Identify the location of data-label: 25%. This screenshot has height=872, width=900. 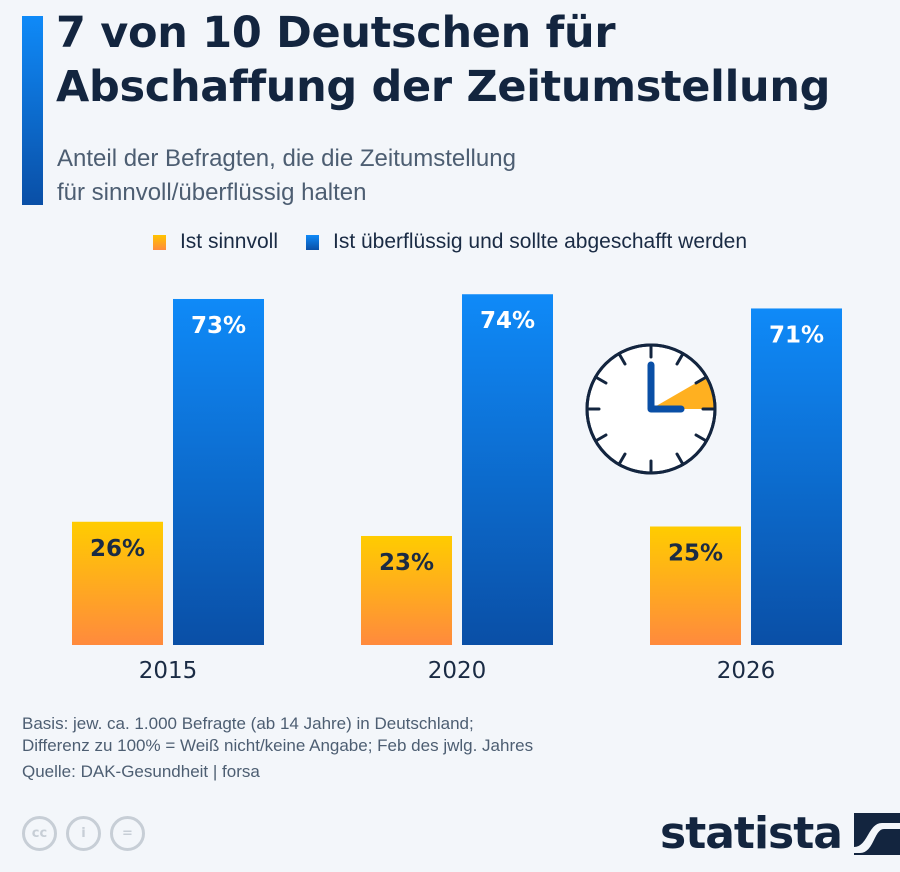
(695, 554).